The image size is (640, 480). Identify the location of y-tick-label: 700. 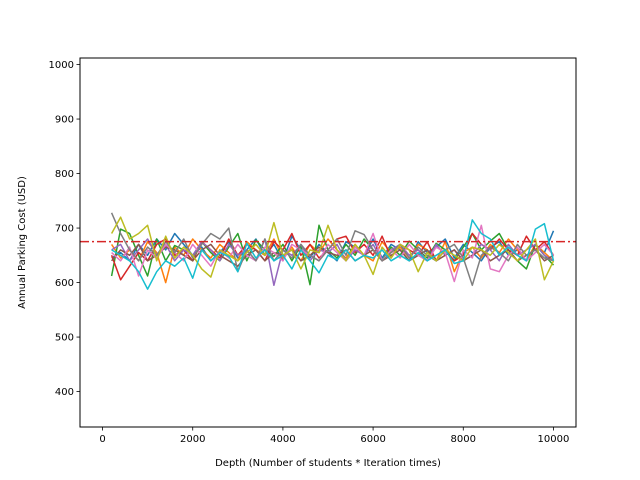
(64, 229).